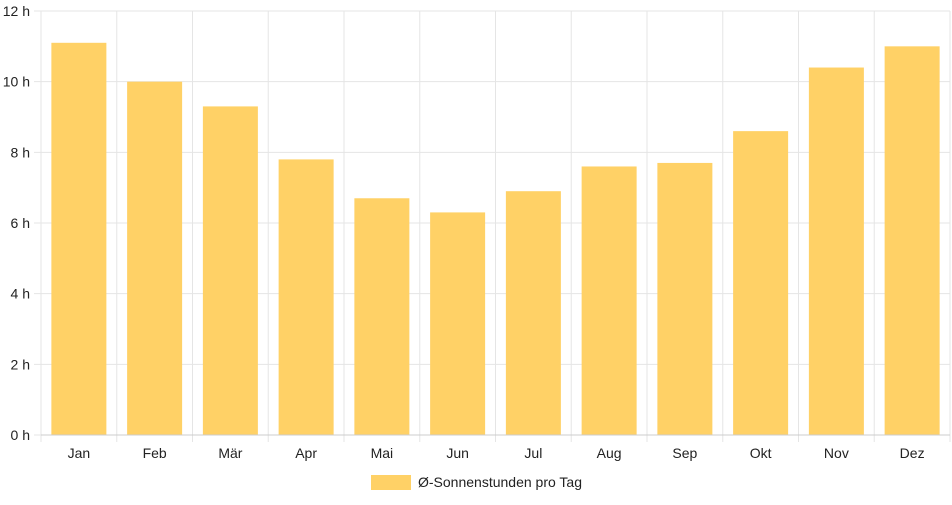  What do you see at coordinates (382, 453) in the screenshot?
I see `x-tick-label: Mai` at bounding box center [382, 453].